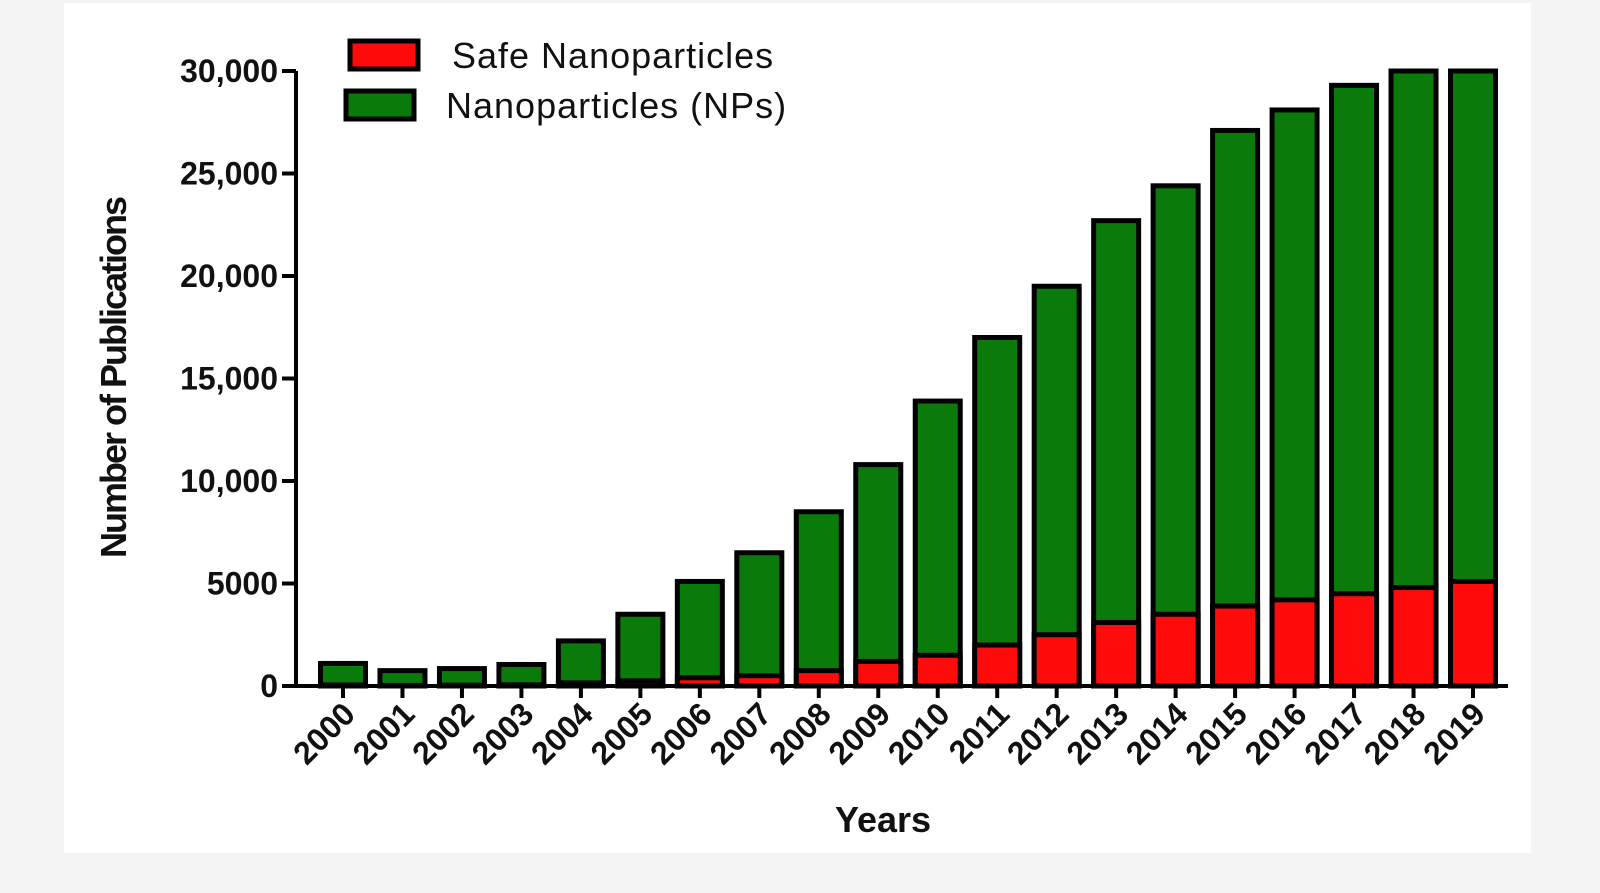 This screenshot has height=893, width=1600. Describe the element at coordinates (113, 377) in the screenshot. I see `y-axis-title: Number of Publications` at that location.